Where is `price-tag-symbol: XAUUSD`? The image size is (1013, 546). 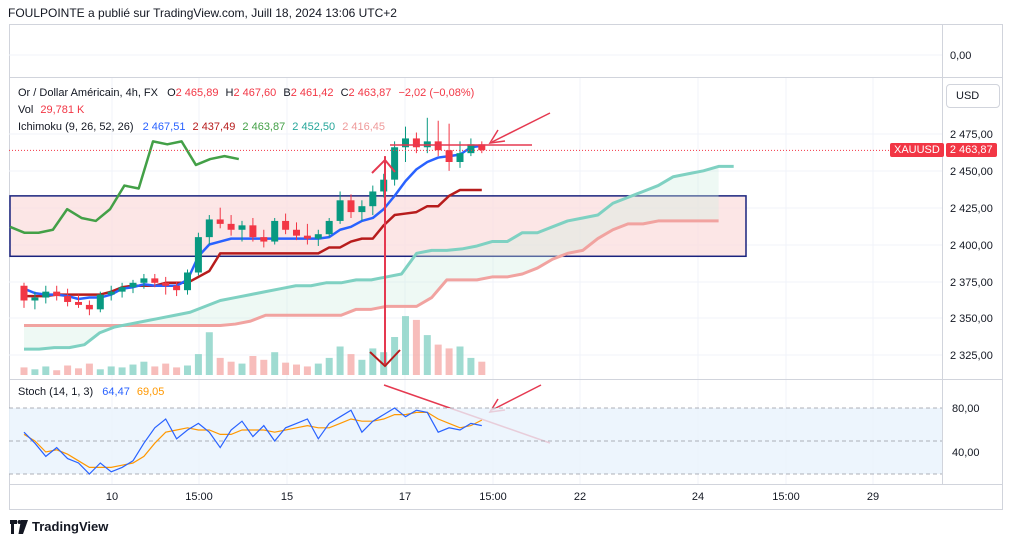
price-tag-symbol: XAUUSD is located at coordinates (917, 150).